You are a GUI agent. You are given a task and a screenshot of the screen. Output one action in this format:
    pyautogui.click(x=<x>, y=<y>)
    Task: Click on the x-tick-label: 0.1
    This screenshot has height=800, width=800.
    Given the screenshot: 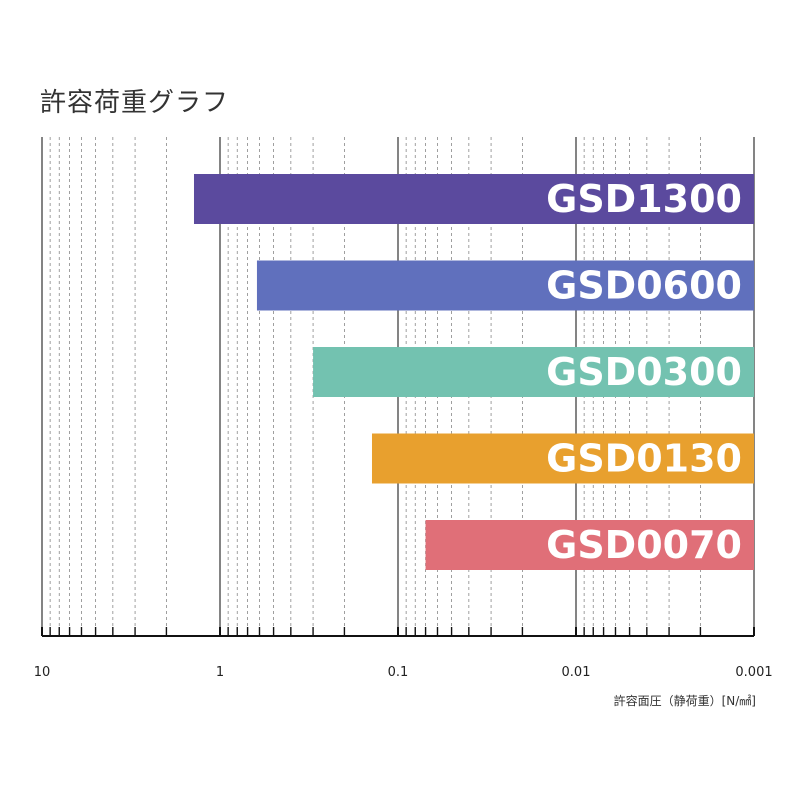 What is the action you would take?
    pyautogui.click(x=398, y=672)
    